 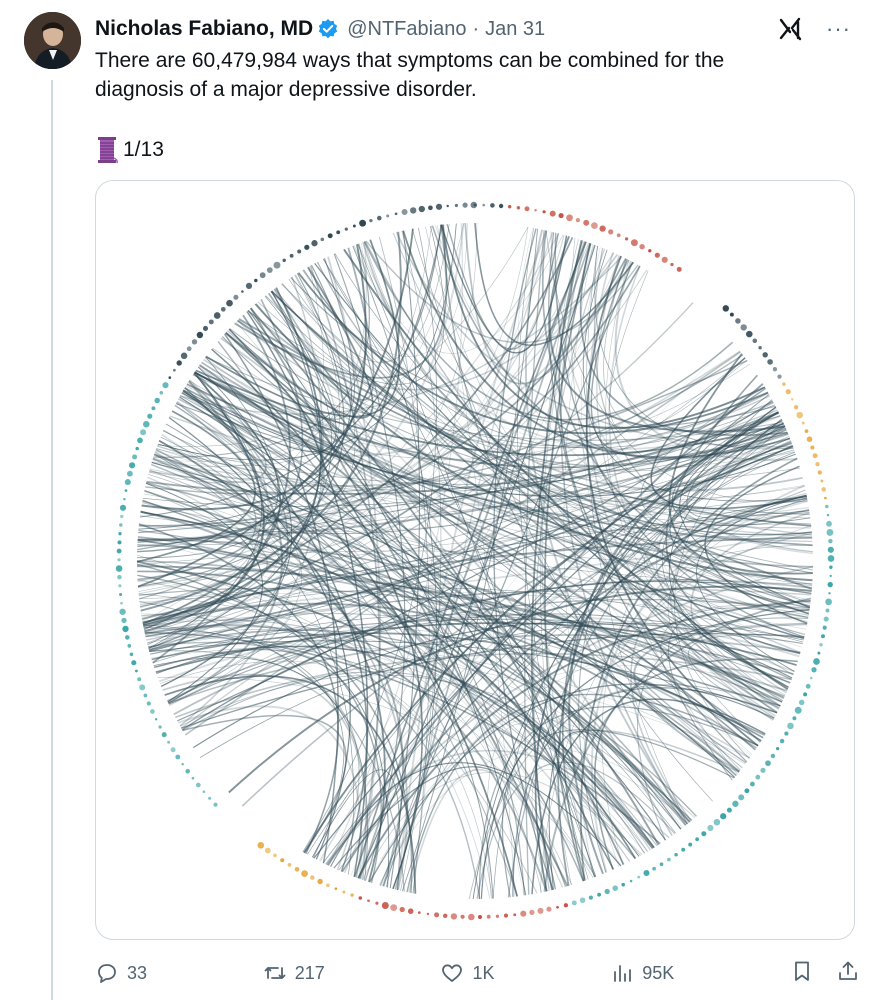 I want to click on avatar, so click(x=52, y=40).